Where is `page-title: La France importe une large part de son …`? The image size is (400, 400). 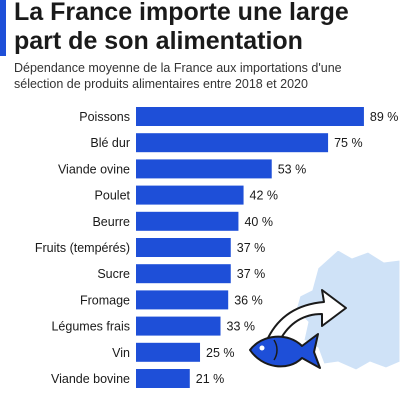 page-title: La France importe une large part de son … is located at coordinates (207, 28).